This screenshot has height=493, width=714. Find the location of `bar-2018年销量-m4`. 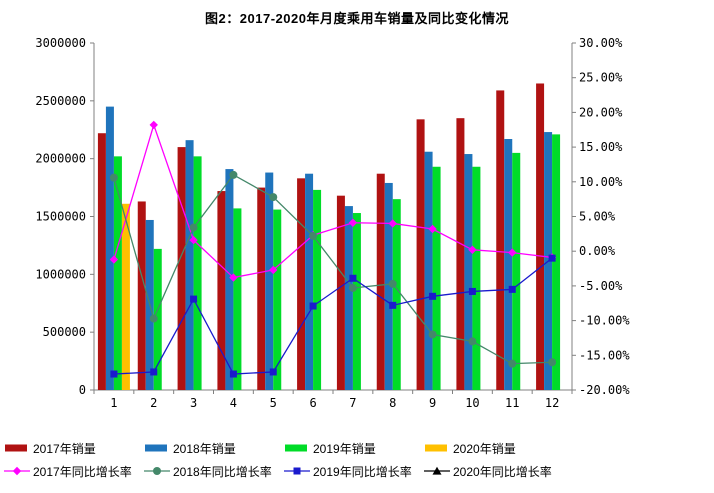

bar-2018年销量-m4 is located at coordinates (229, 279).